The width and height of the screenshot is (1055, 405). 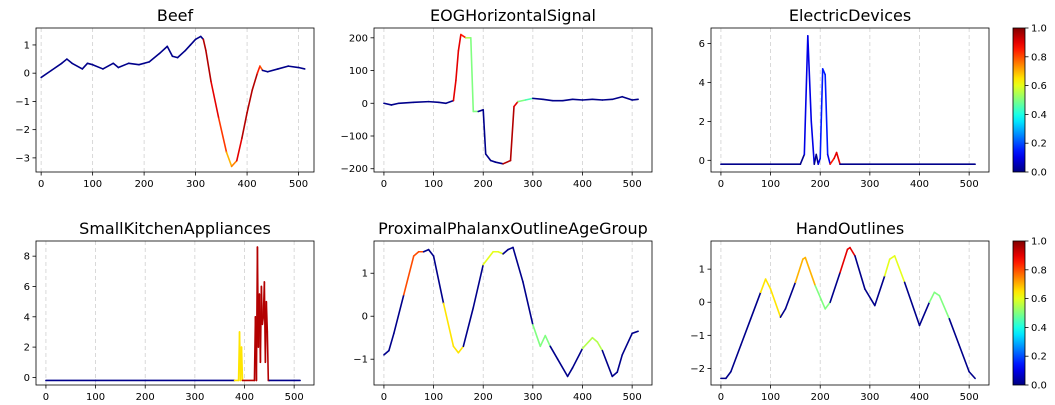 What do you see at coordinates (632, 397) in the screenshot?
I see `x-tick-label: 500` at bounding box center [632, 397].